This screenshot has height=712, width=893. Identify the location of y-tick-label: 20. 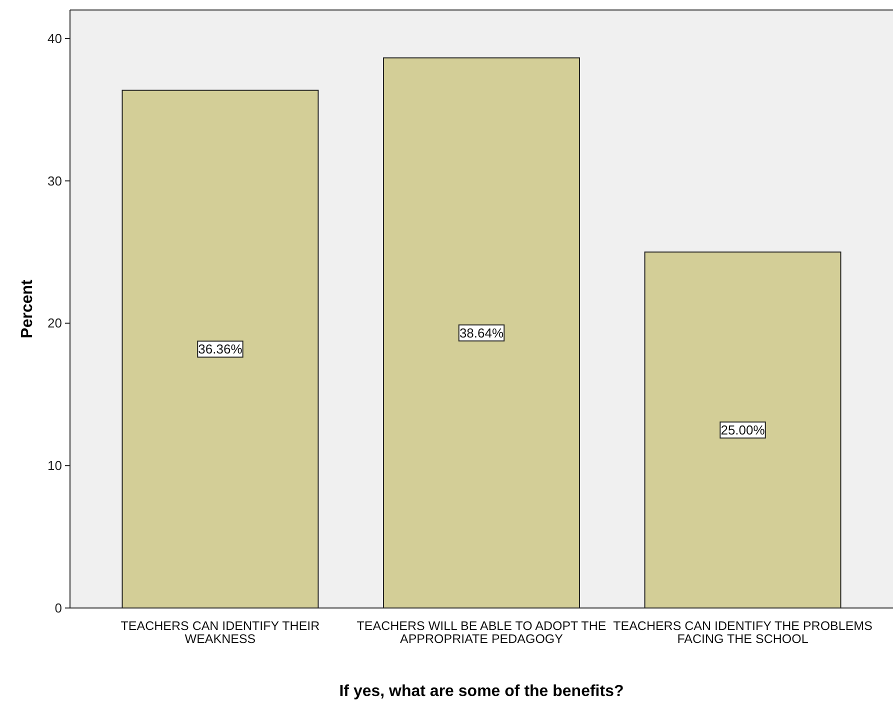
(55, 323).